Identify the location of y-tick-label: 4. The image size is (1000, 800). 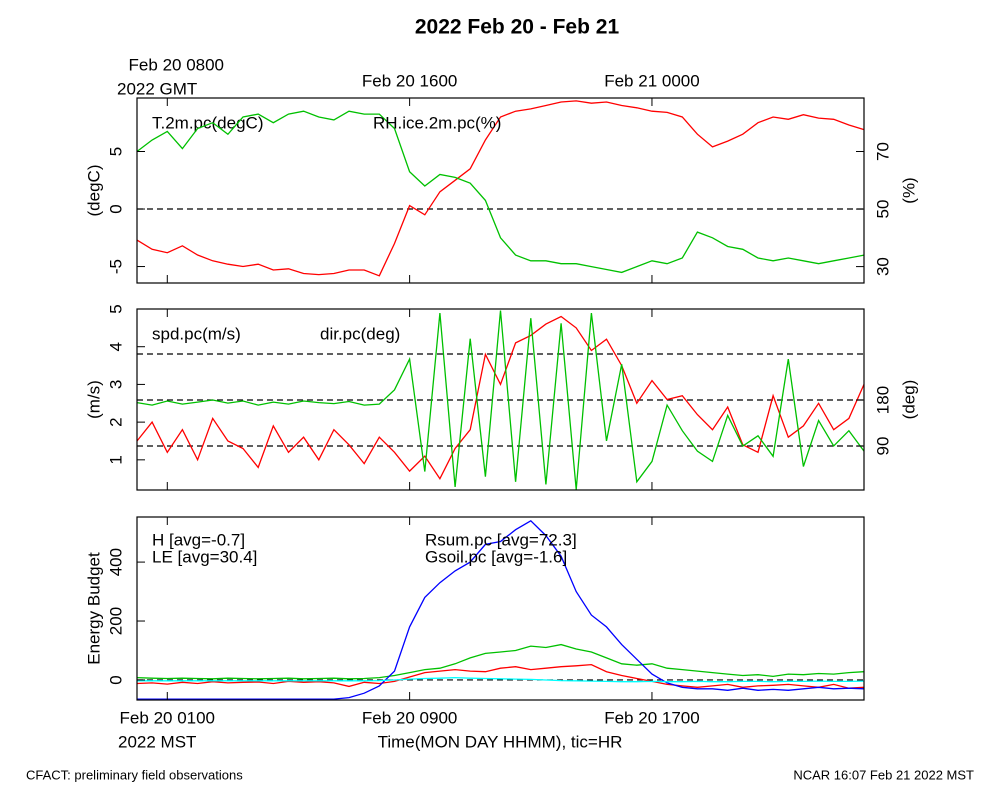
(115, 346).